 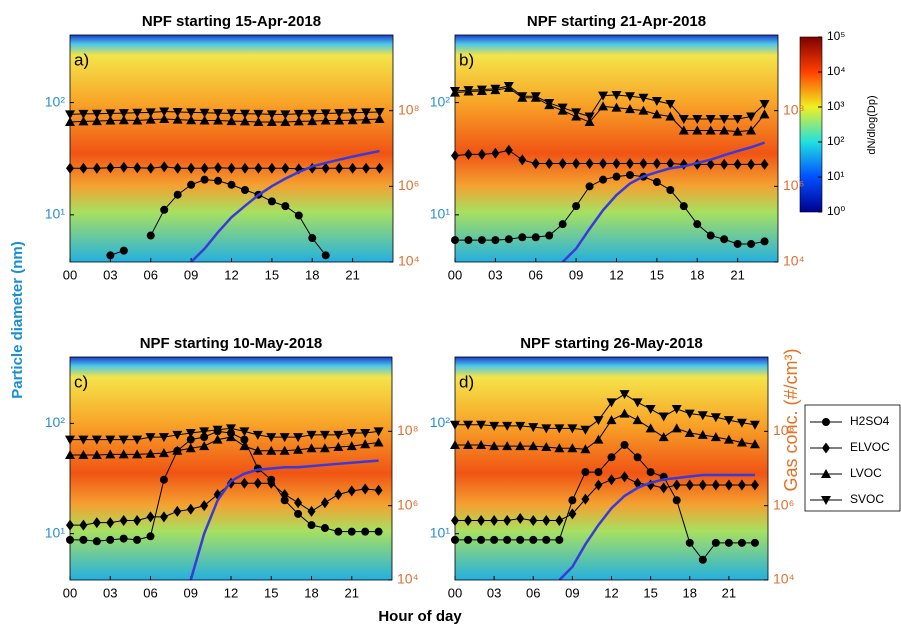 What do you see at coordinates (866, 473) in the screenshot?
I see `legend-label: LVOC` at bounding box center [866, 473].